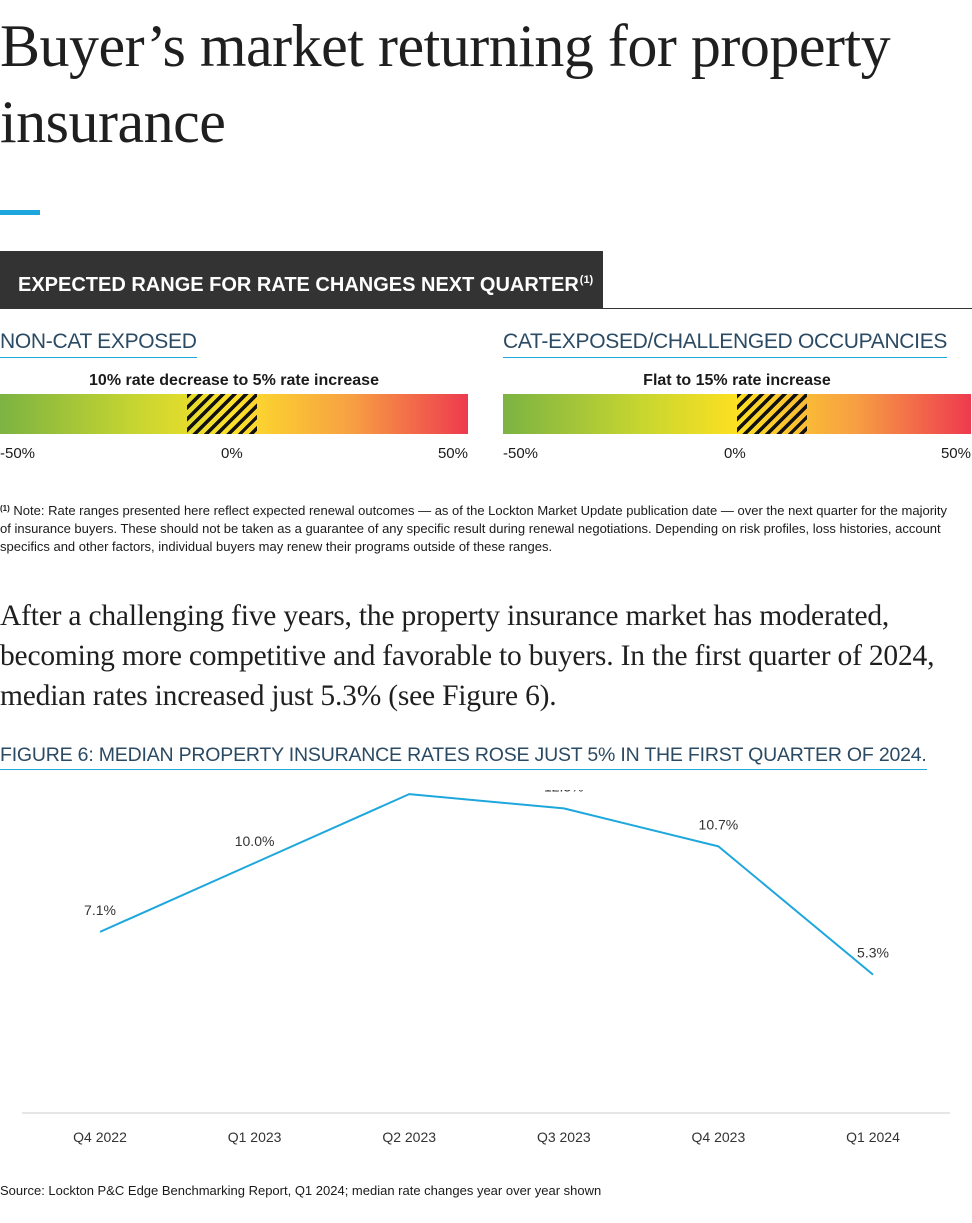 The height and width of the screenshot is (1223, 972). Describe the element at coordinates (234, 380) in the screenshot. I see `range-description: 10% rate decrease to 5% rate increase` at that location.